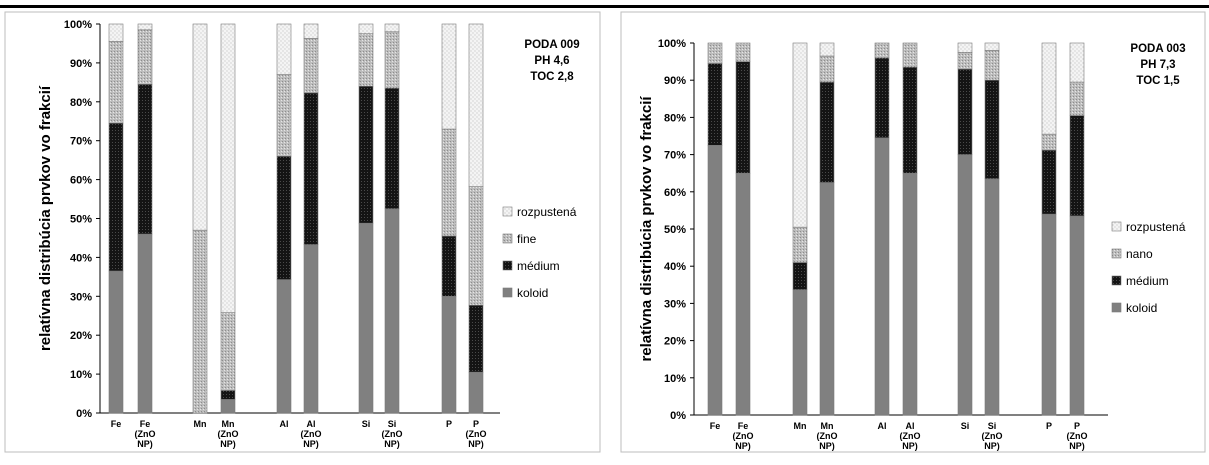  Describe the element at coordinates (1157, 65) in the screenshot. I see `sample-info-text: PH 7,3` at that location.